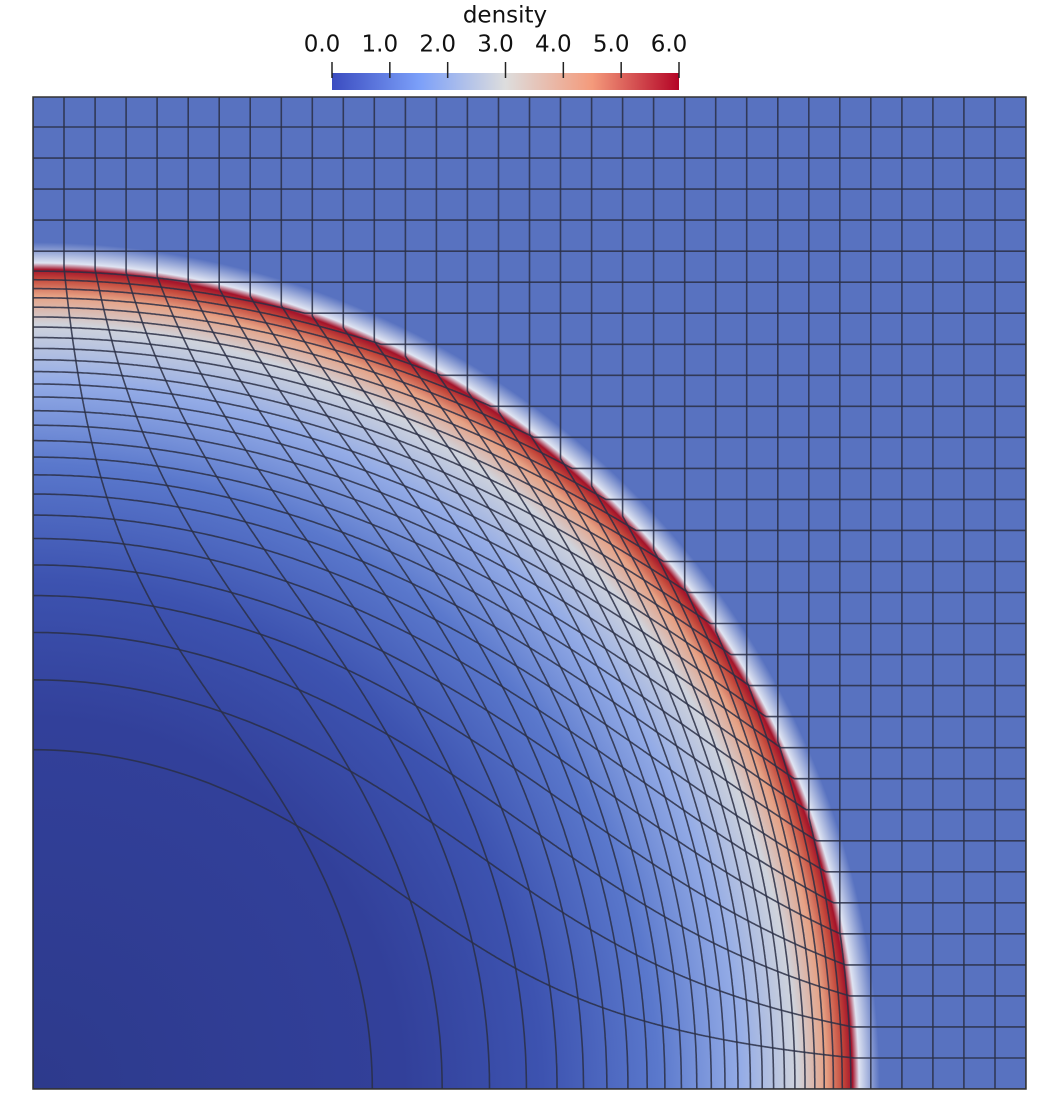 The height and width of the screenshot is (1099, 1051). Describe the element at coordinates (553, 45) in the screenshot. I see `colorbar-tick-label: 4.0` at that location.